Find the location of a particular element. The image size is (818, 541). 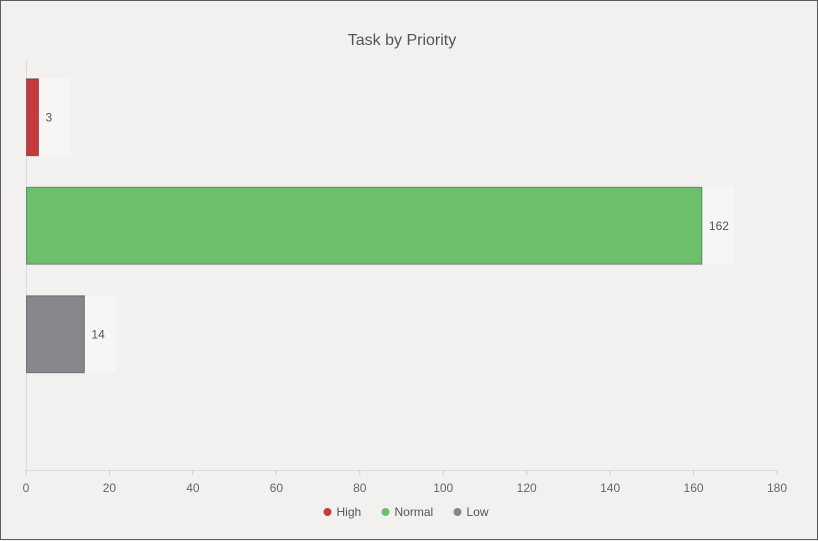

bar-label-bg-normal is located at coordinates (717, 226).